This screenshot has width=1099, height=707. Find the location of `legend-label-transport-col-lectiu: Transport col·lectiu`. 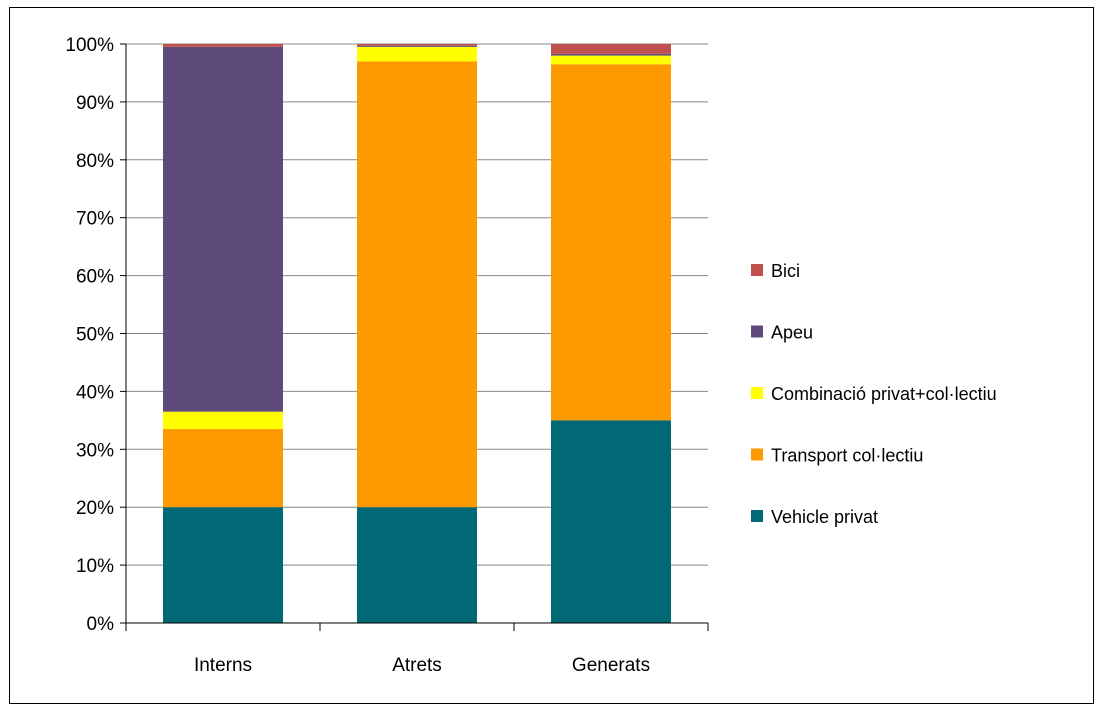

legend-label-transport-col-lectiu: Transport col·lectiu is located at coordinates (847, 456).